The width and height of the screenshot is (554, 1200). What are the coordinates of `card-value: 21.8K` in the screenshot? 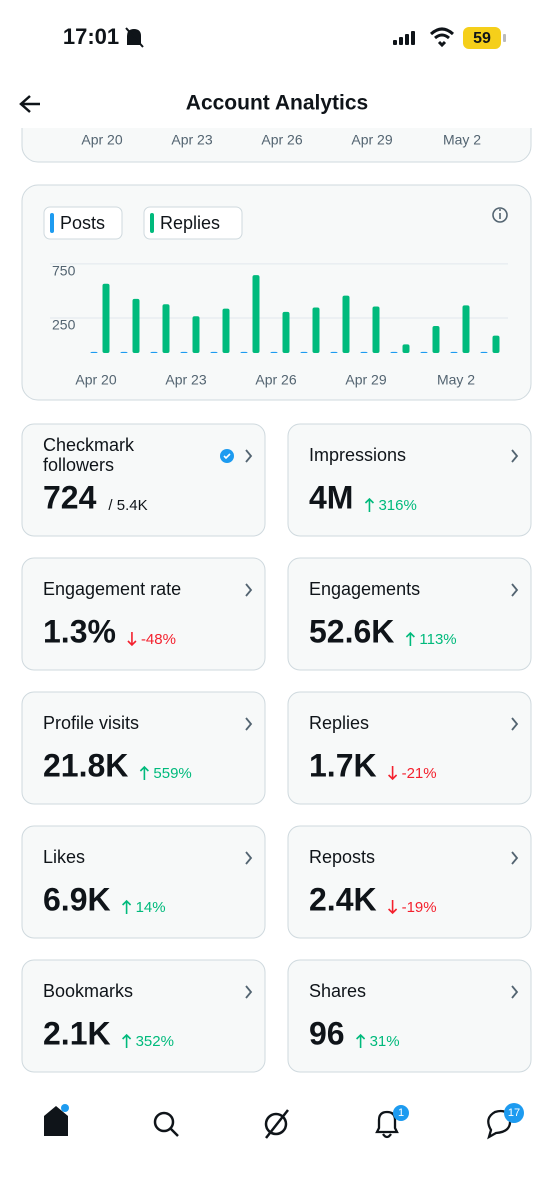 It's located at (85, 765).